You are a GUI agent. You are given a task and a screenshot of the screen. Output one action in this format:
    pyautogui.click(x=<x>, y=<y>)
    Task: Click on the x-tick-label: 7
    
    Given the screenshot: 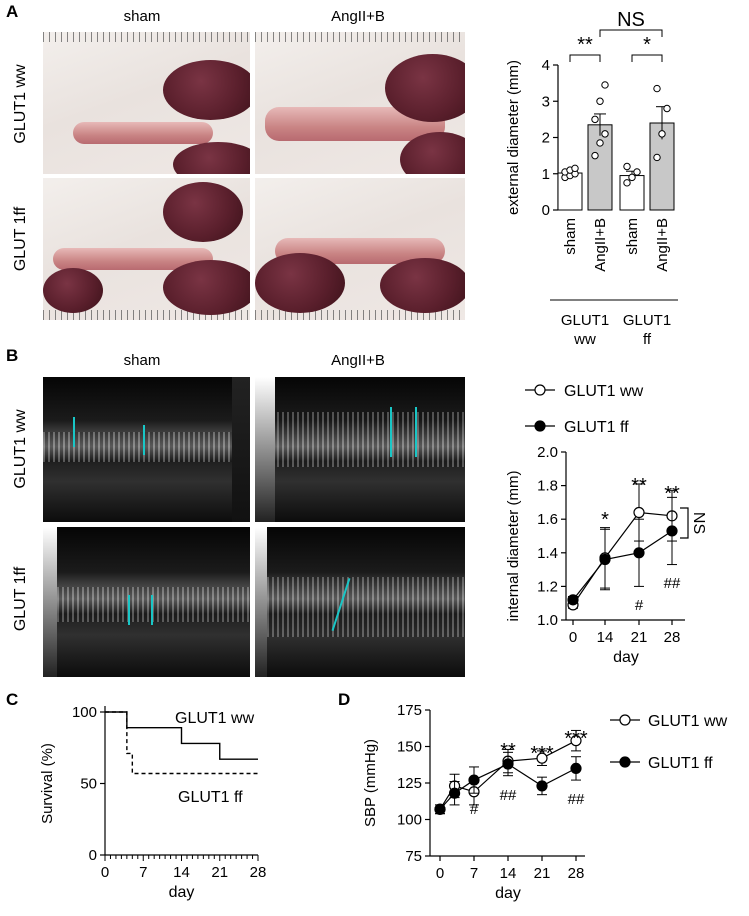 What is the action you would take?
    pyautogui.click(x=474, y=873)
    